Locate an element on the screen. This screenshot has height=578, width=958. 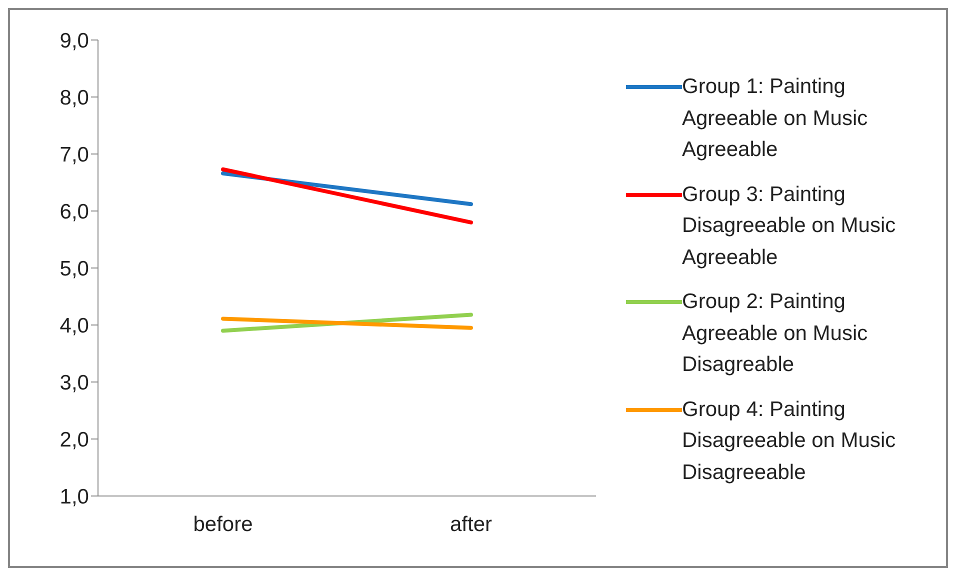
y-tick-label: 4,0 is located at coordinates (74, 326).